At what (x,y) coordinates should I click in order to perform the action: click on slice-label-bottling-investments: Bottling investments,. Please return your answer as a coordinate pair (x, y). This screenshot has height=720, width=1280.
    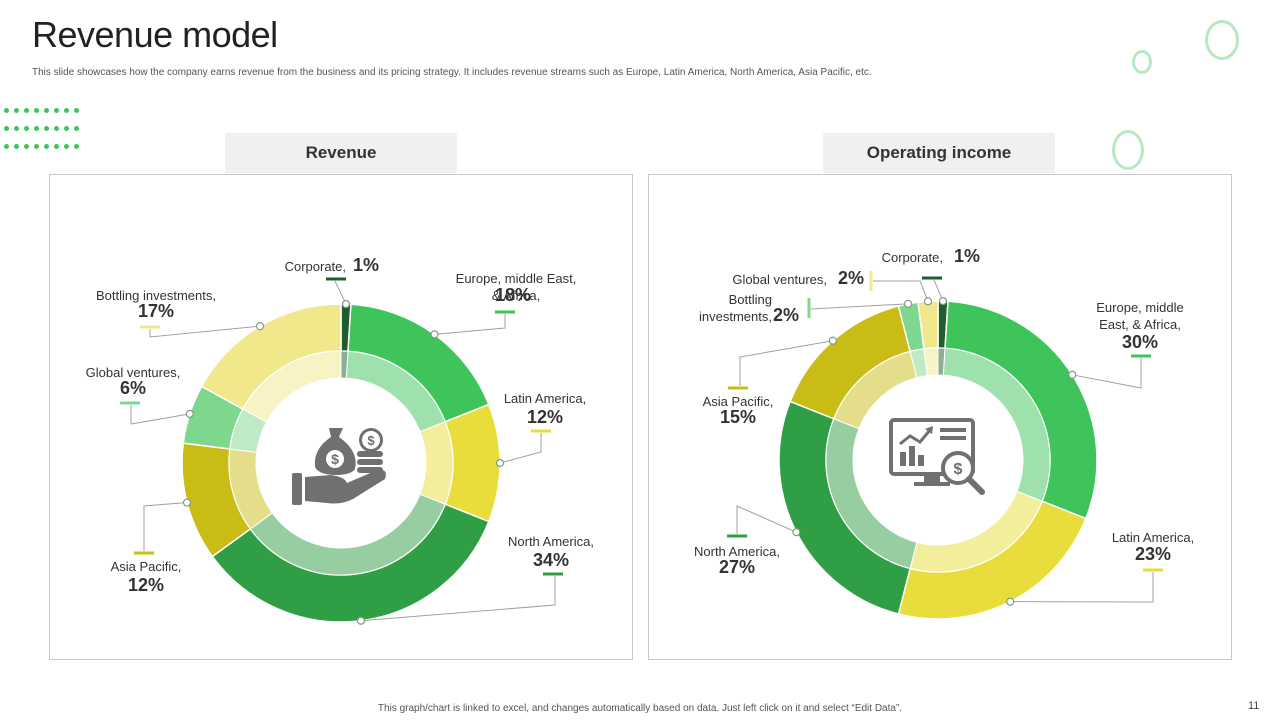
    Looking at the image, I should click on (735, 308).